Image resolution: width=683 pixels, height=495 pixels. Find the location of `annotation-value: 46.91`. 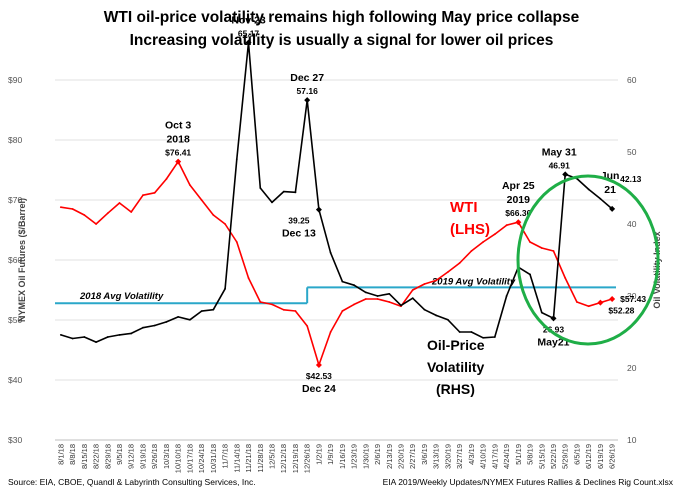

annotation-value: 46.91 is located at coordinates (560, 165).